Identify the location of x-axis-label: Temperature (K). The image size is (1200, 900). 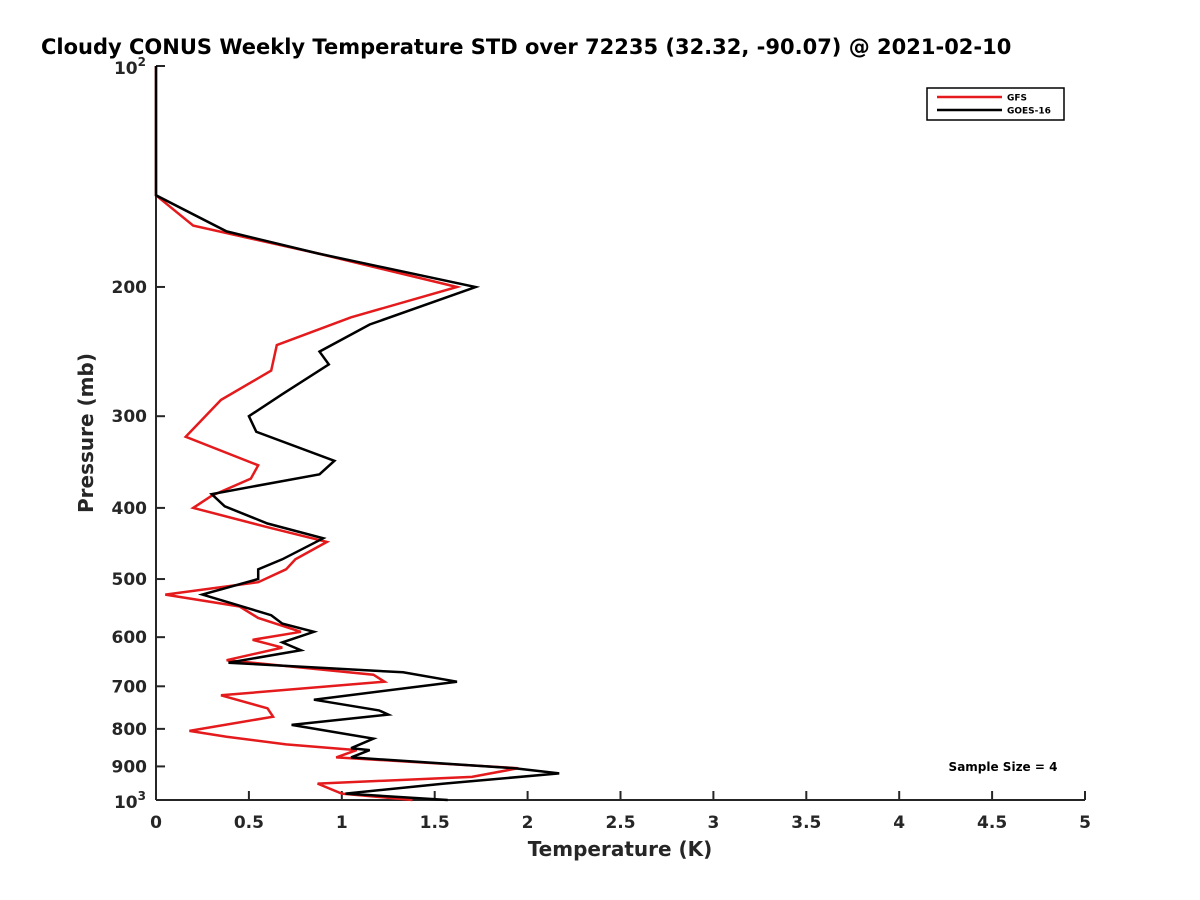
(620, 849).